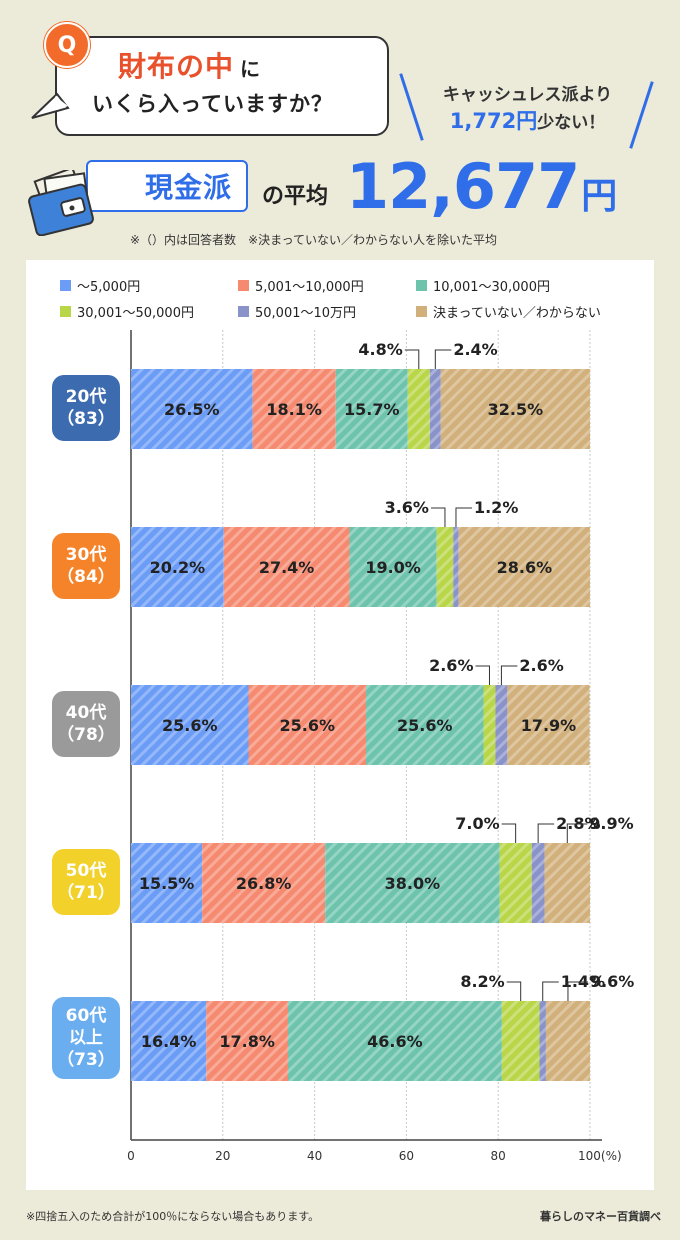 The width and height of the screenshot is (680, 1240). I want to click on data-label: 27.4%, so click(287, 567).